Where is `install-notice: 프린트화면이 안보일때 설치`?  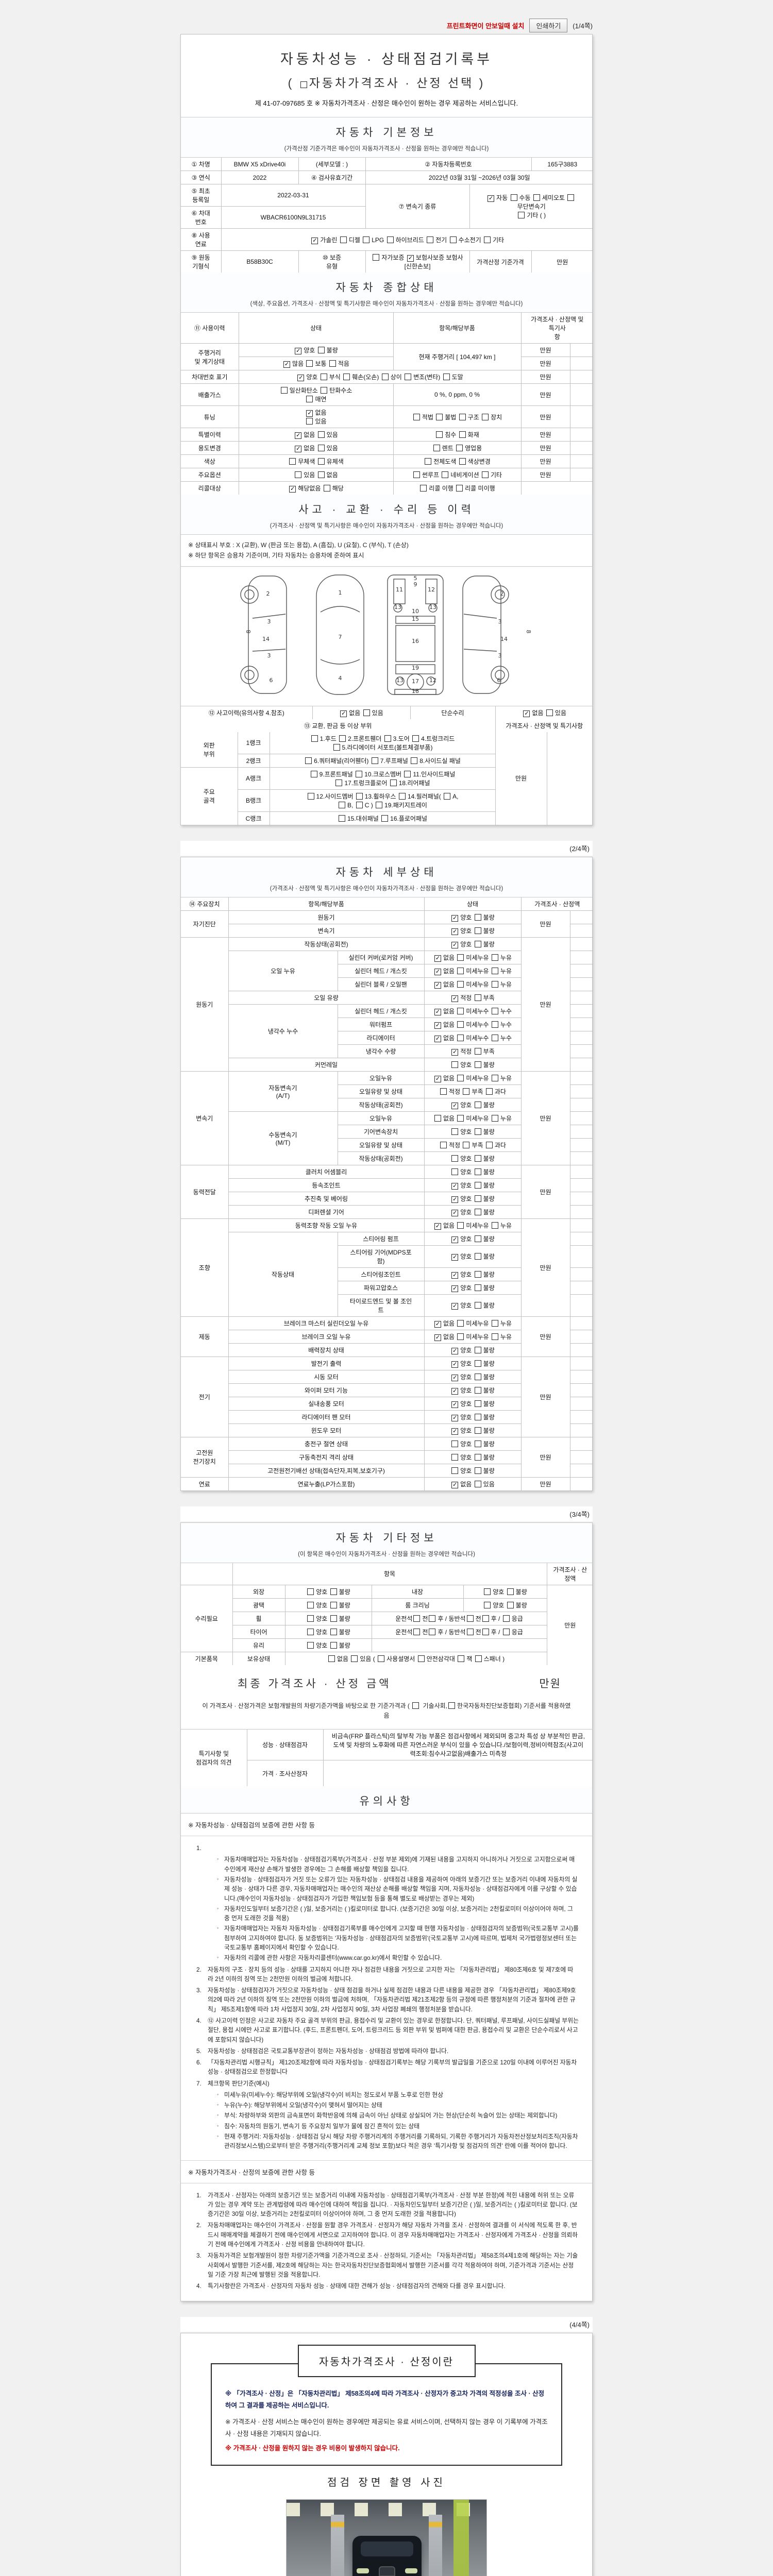
install-notice: 프린트화면이 안보일때 설치 is located at coordinates (485, 26).